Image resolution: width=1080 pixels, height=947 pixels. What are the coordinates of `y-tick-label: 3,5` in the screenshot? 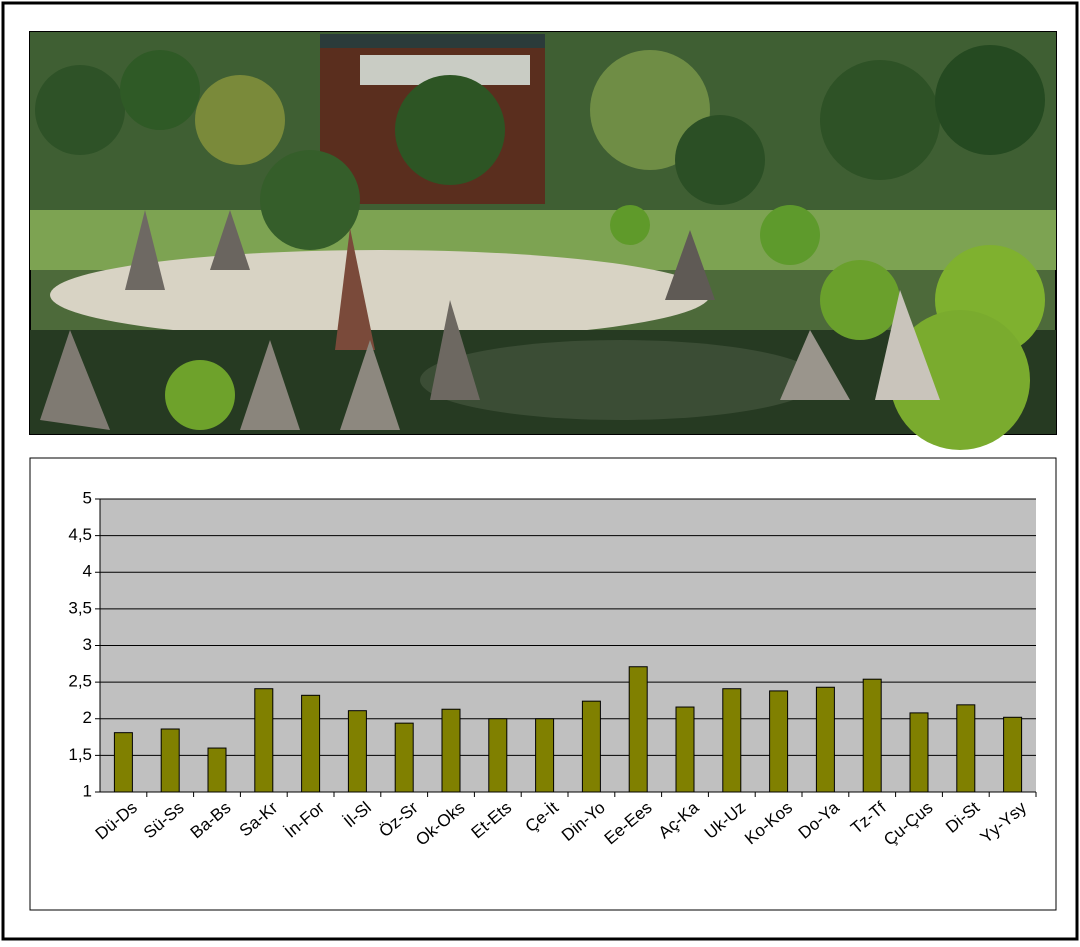 It's located at (80, 607).